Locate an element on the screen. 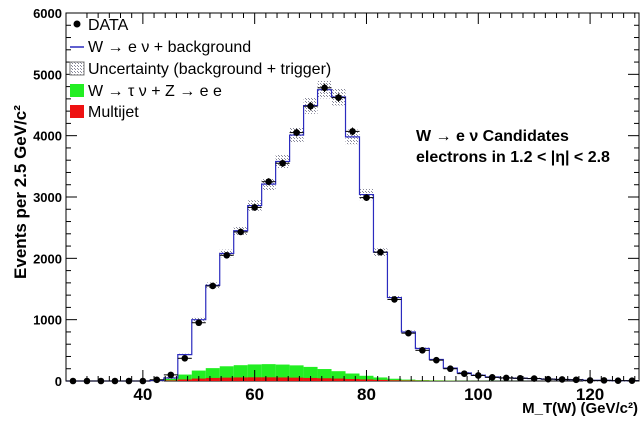 The image size is (642, 429). legend-marker-uncertainty is located at coordinates (77, 68).